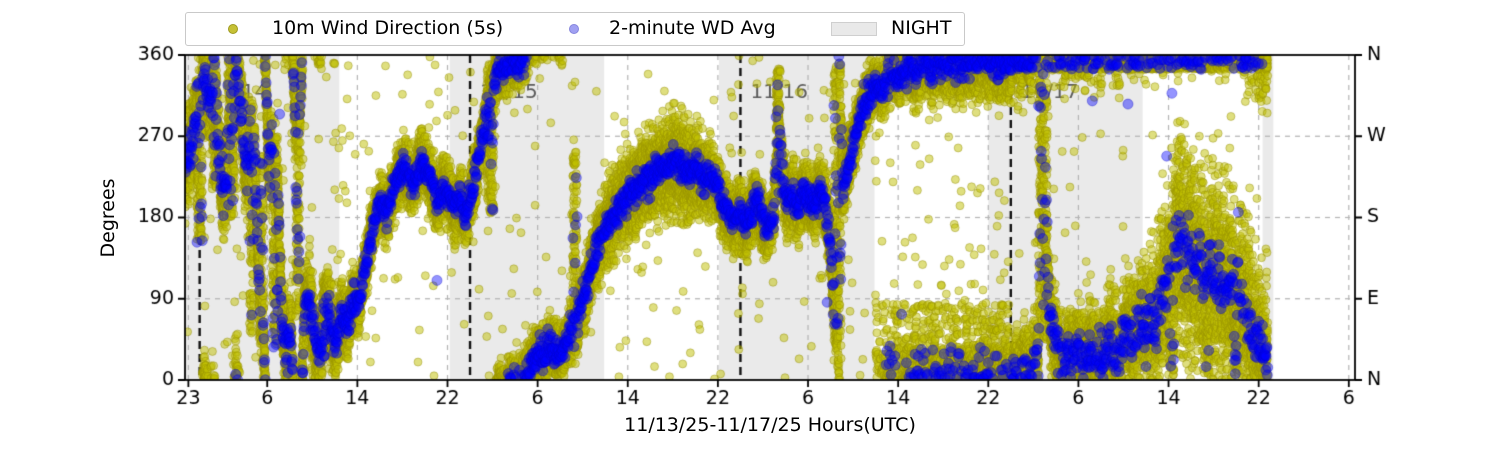 The width and height of the screenshot is (1500, 450). What do you see at coordinates (921, 28) in the screenshot?
I see `legend-label-night: NIGHT` at bounding box center [921, 28].